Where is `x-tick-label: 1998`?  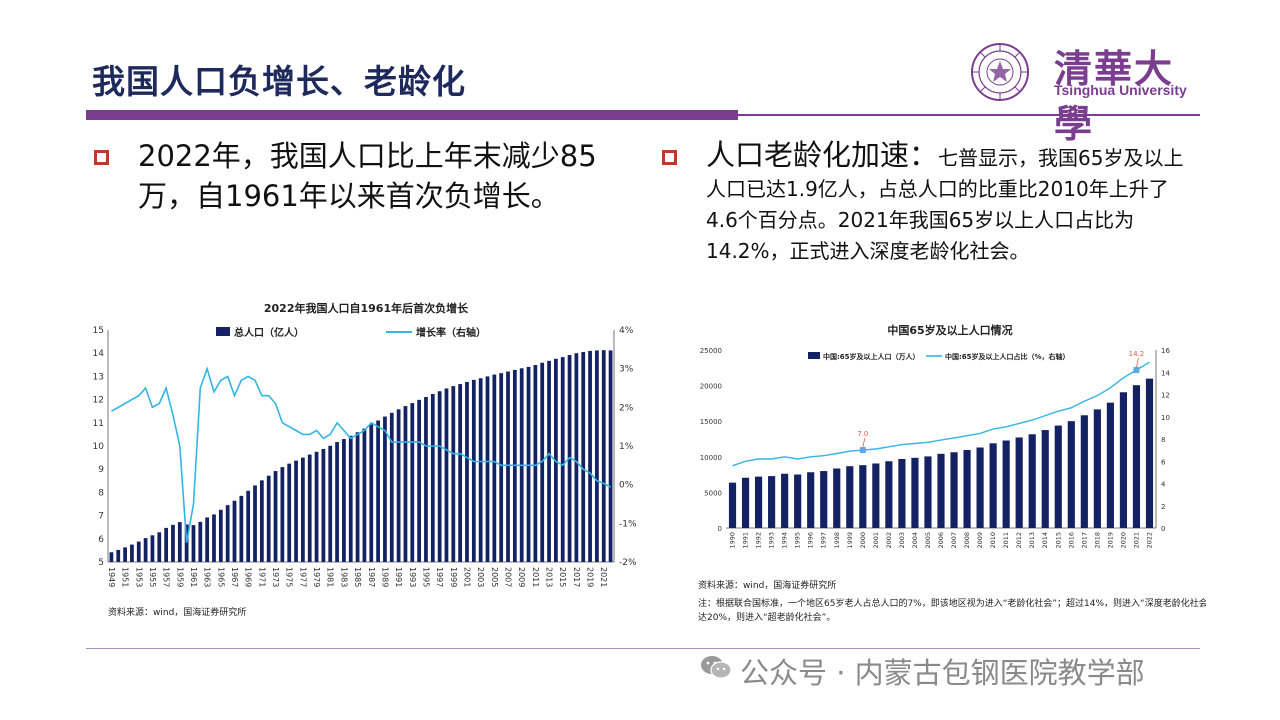
x-tick-label: 1998 is located at coordinates (837, 540).